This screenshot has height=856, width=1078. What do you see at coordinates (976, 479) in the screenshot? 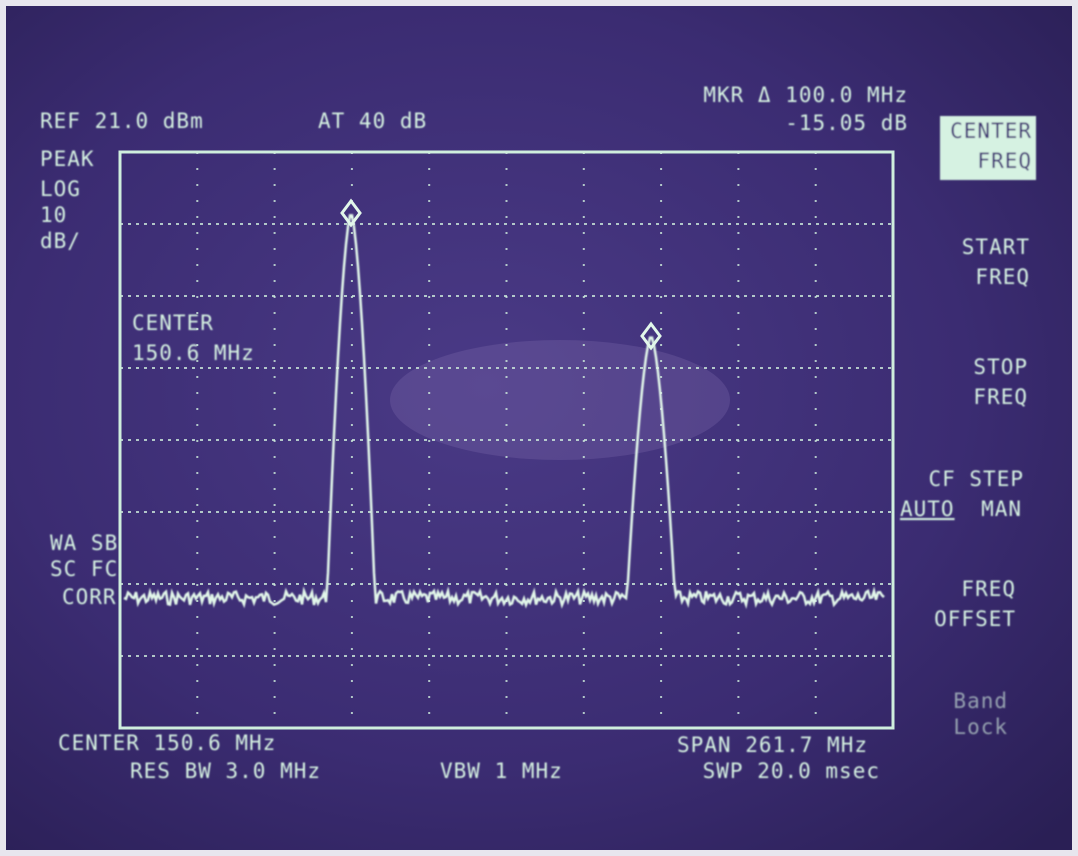
I see `softkey: CF STEP` at bounding box center [976, 479].